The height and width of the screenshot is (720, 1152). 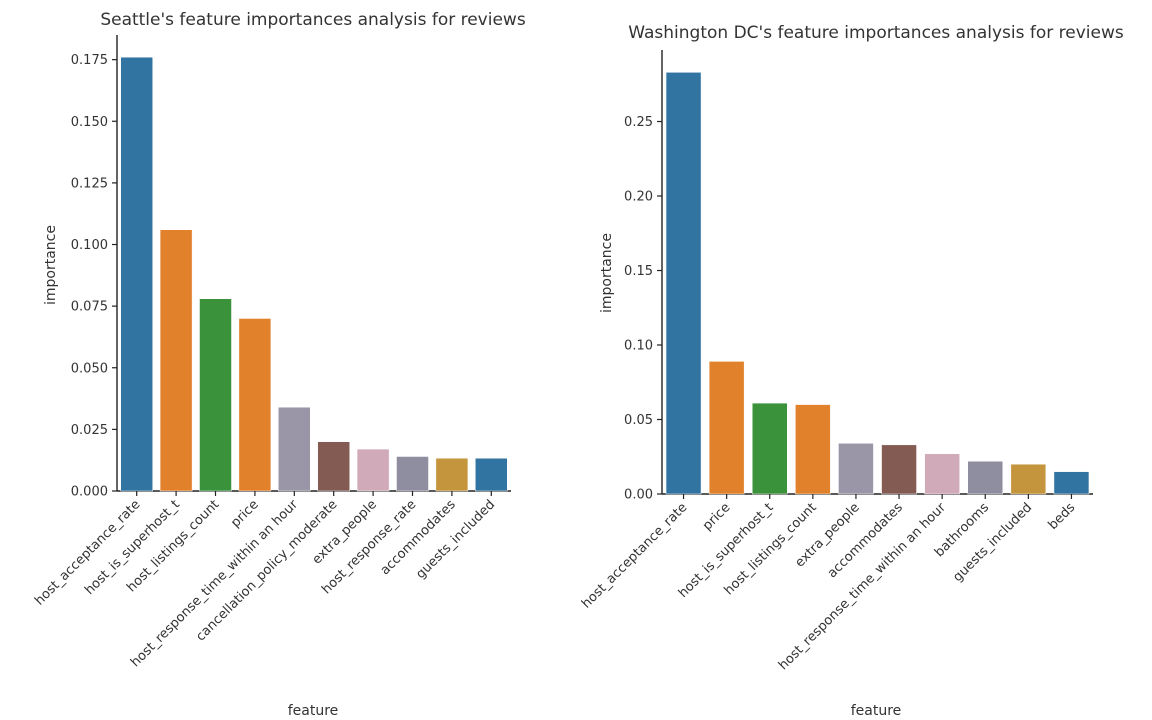 I want to click on seattle-x-tick-label: cancellation_policy_moderate, so click(x=266, y=570).